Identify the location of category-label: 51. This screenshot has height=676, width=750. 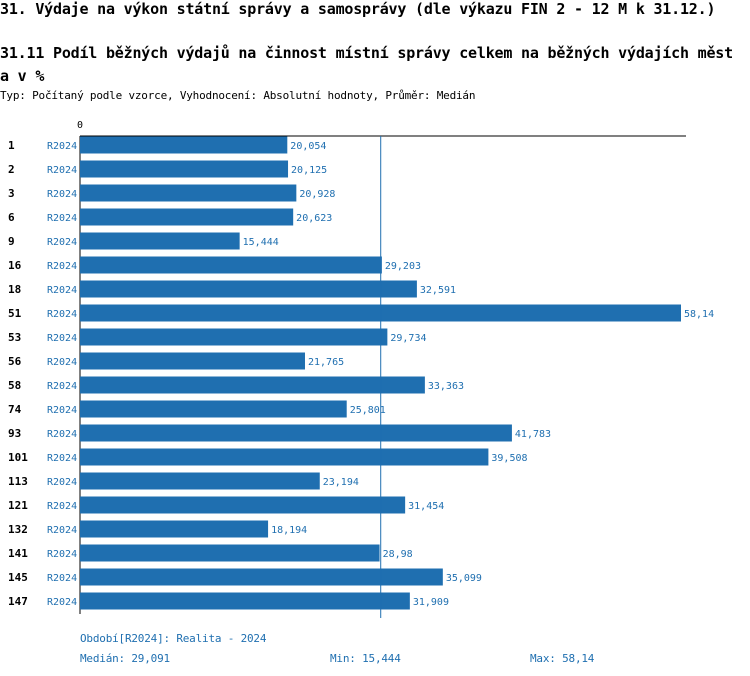
(15, 313).